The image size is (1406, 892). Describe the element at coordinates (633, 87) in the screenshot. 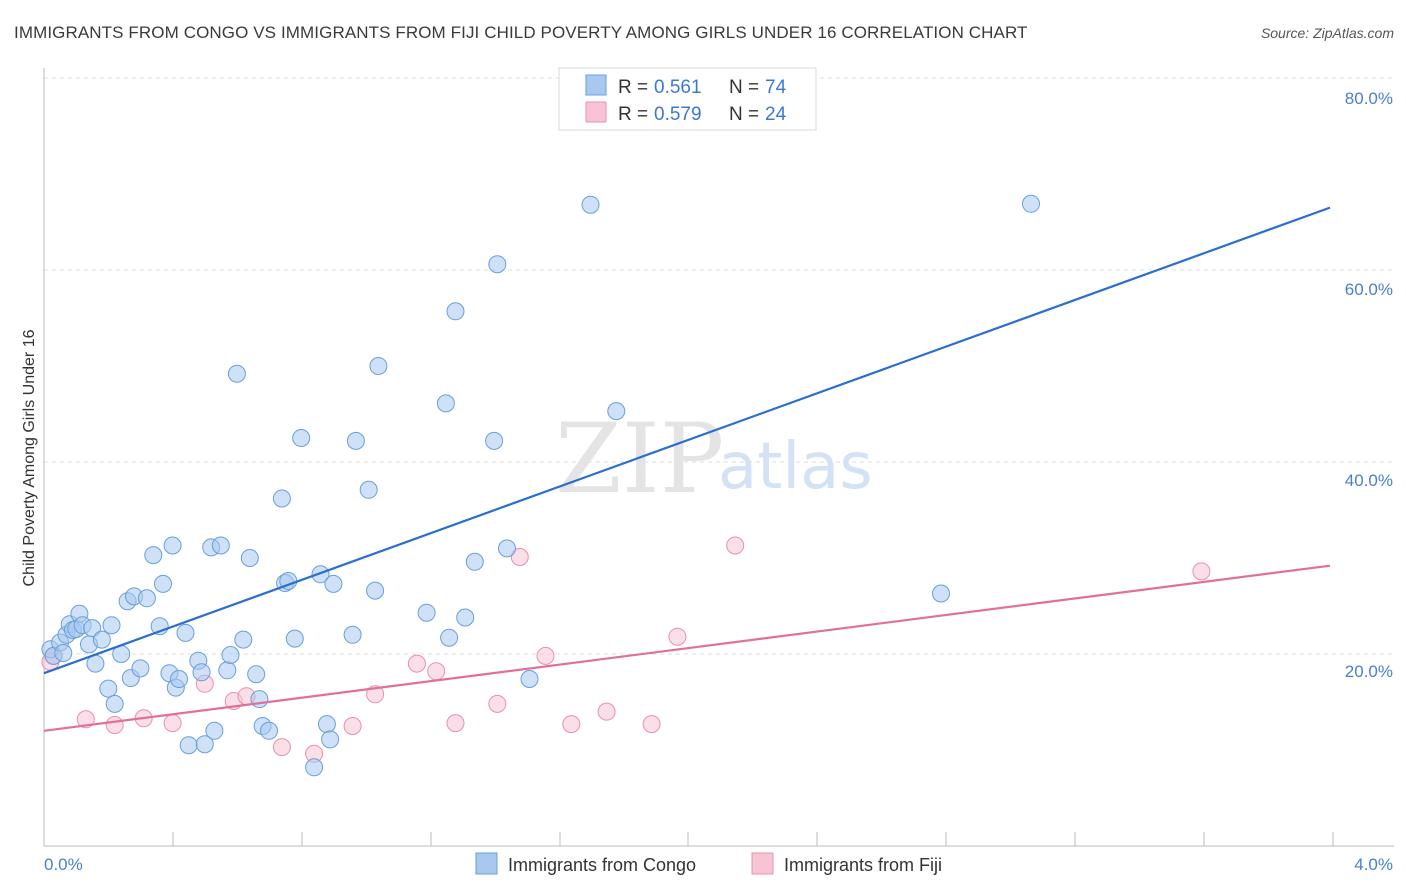

I see `legend-congo-r-label: R =` at that location.